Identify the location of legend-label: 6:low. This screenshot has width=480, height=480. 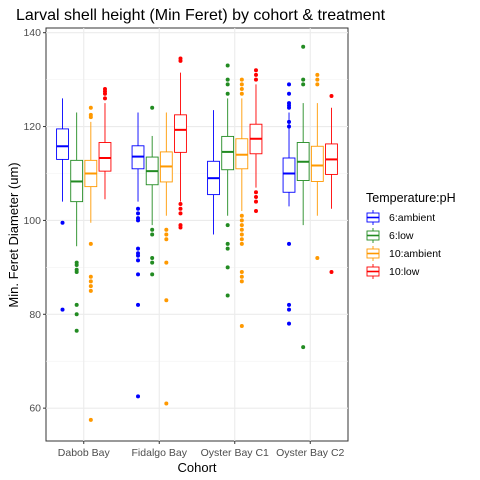
(401, 236).